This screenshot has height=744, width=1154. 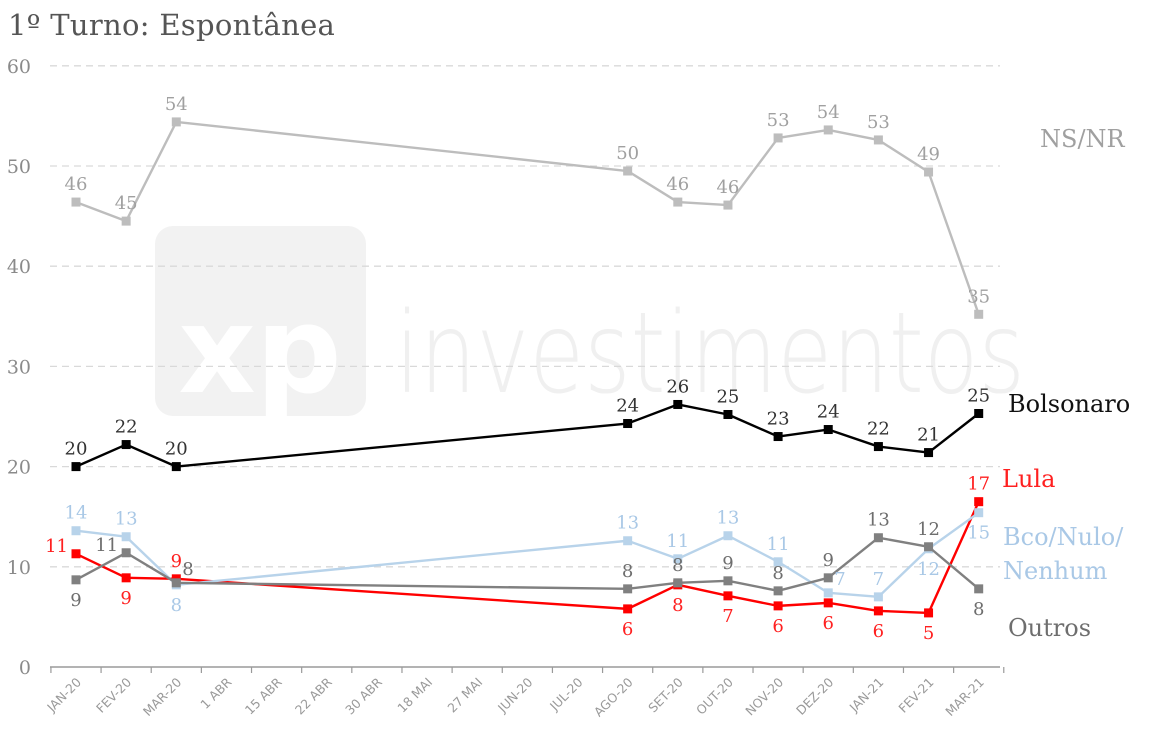 What do you see at coordinates (1063, 537) in the screenshot?
I see `legend-label-line: Bco/Nulo/` at bounding box center [1063, 537].